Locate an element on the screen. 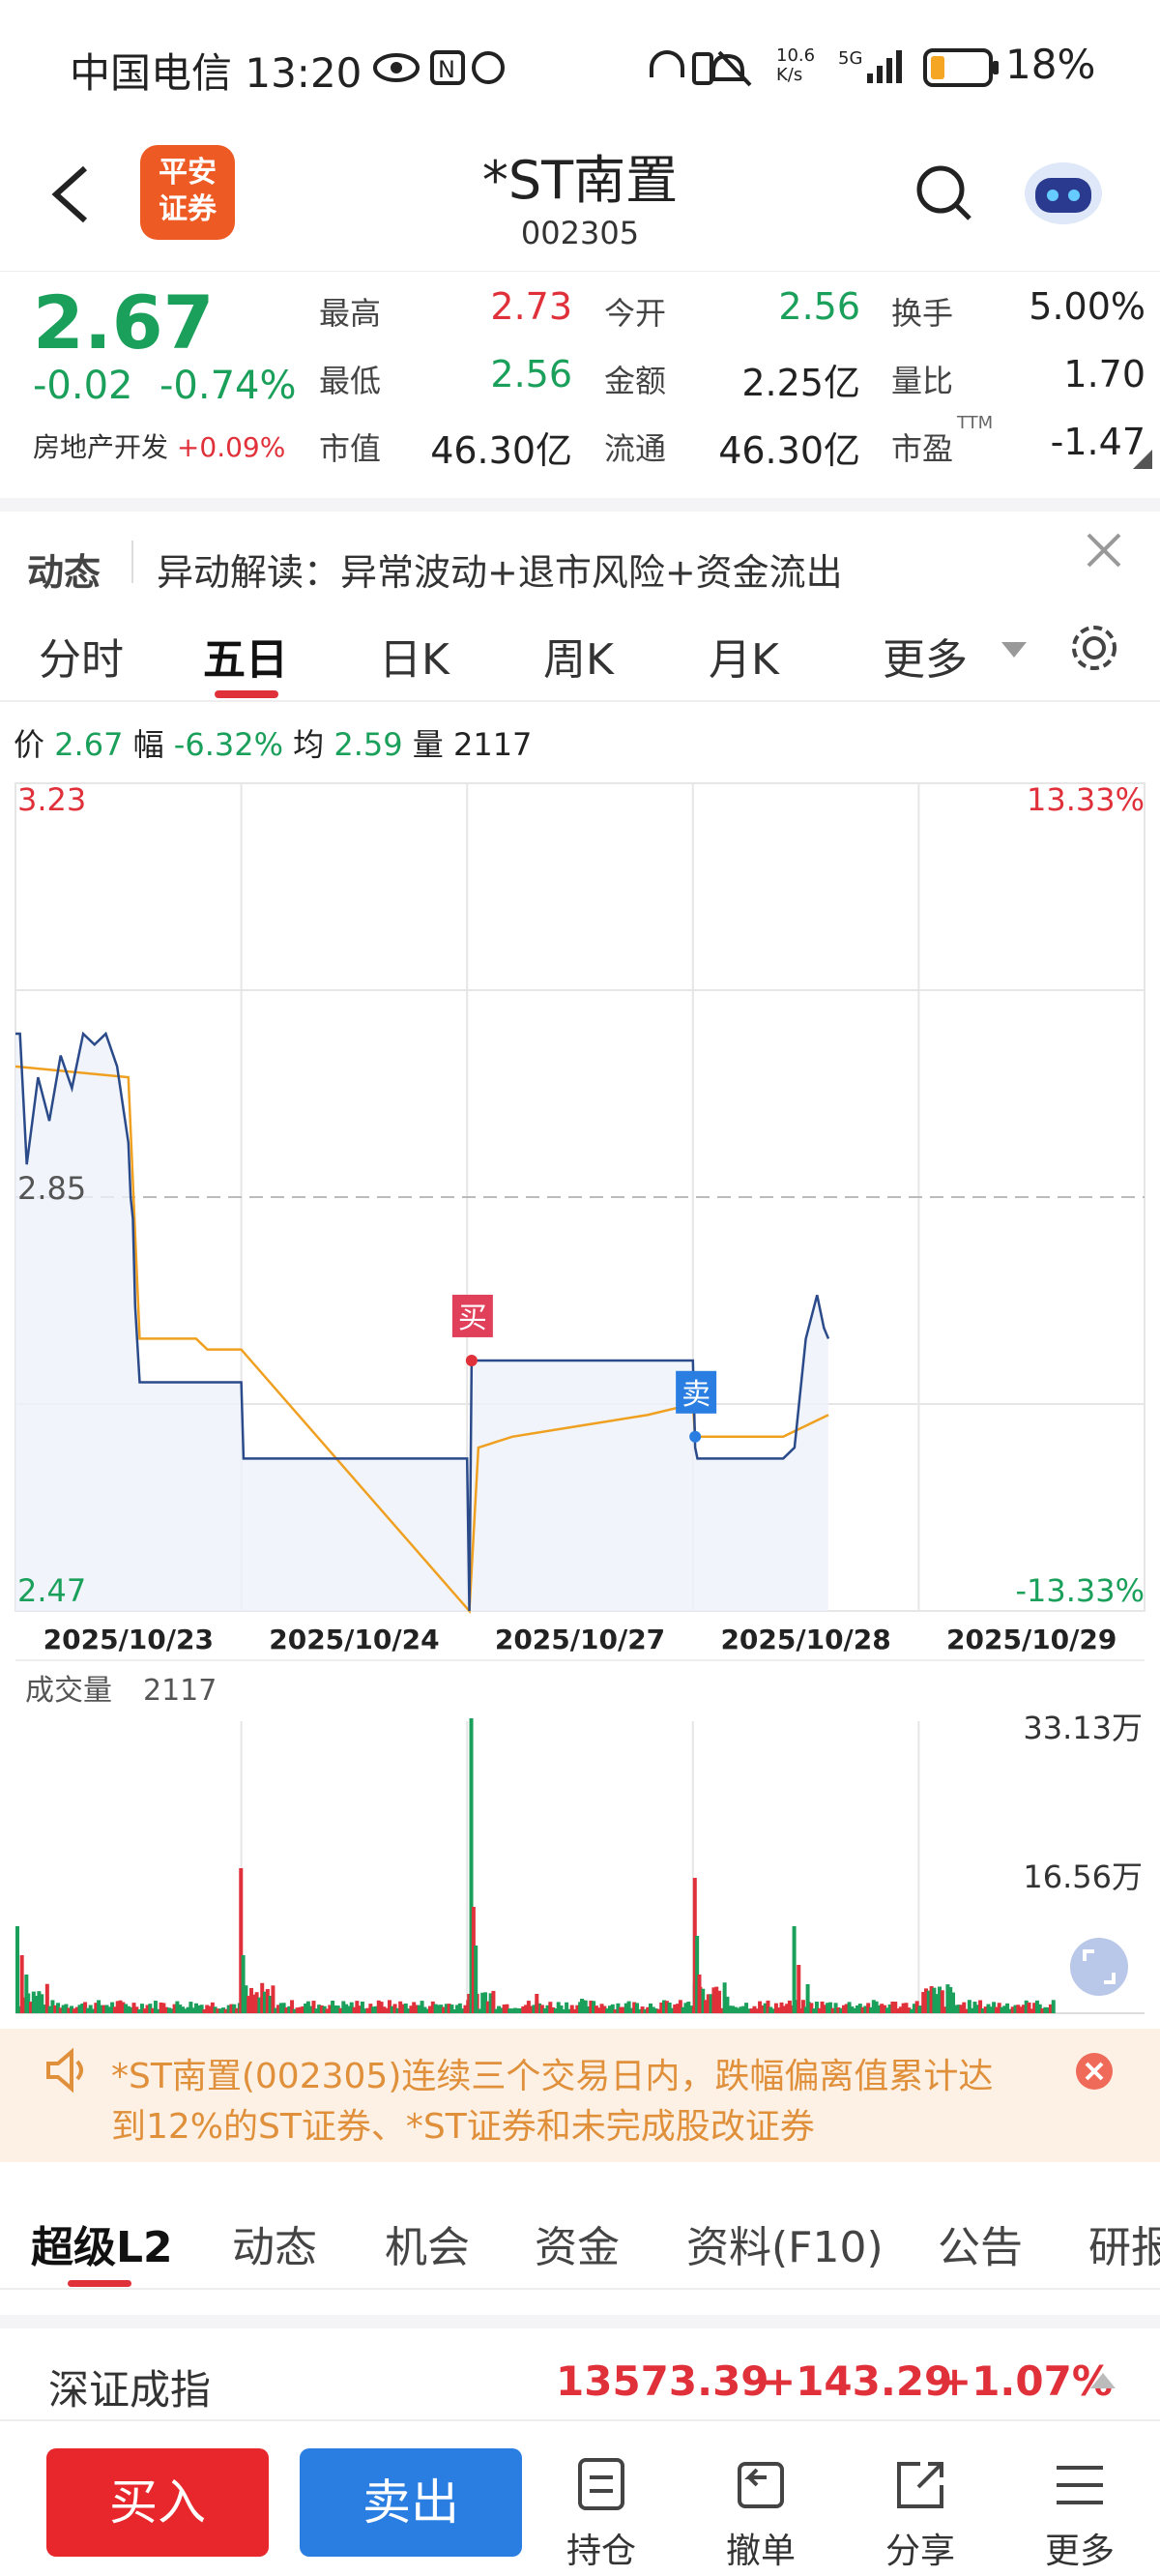  fullscreen-icon is located at coordinates (1099, 1967).